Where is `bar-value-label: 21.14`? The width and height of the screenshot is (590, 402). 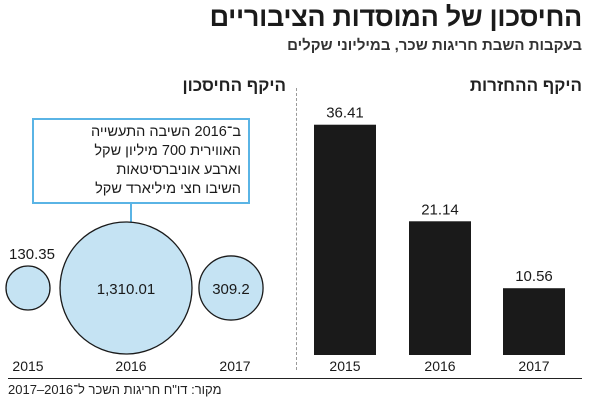 bar-value-label: 21.14 is located at coordinates (440, 209).